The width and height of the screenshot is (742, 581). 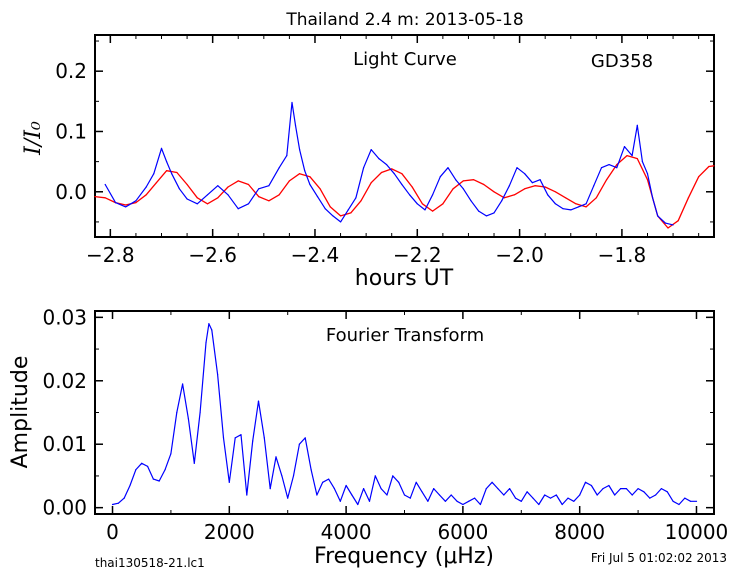 What do you see at coordinates (405, 335) in the screenshot?
I see `fourier-title: Fourier Transform` at bounding box center [405, 335].